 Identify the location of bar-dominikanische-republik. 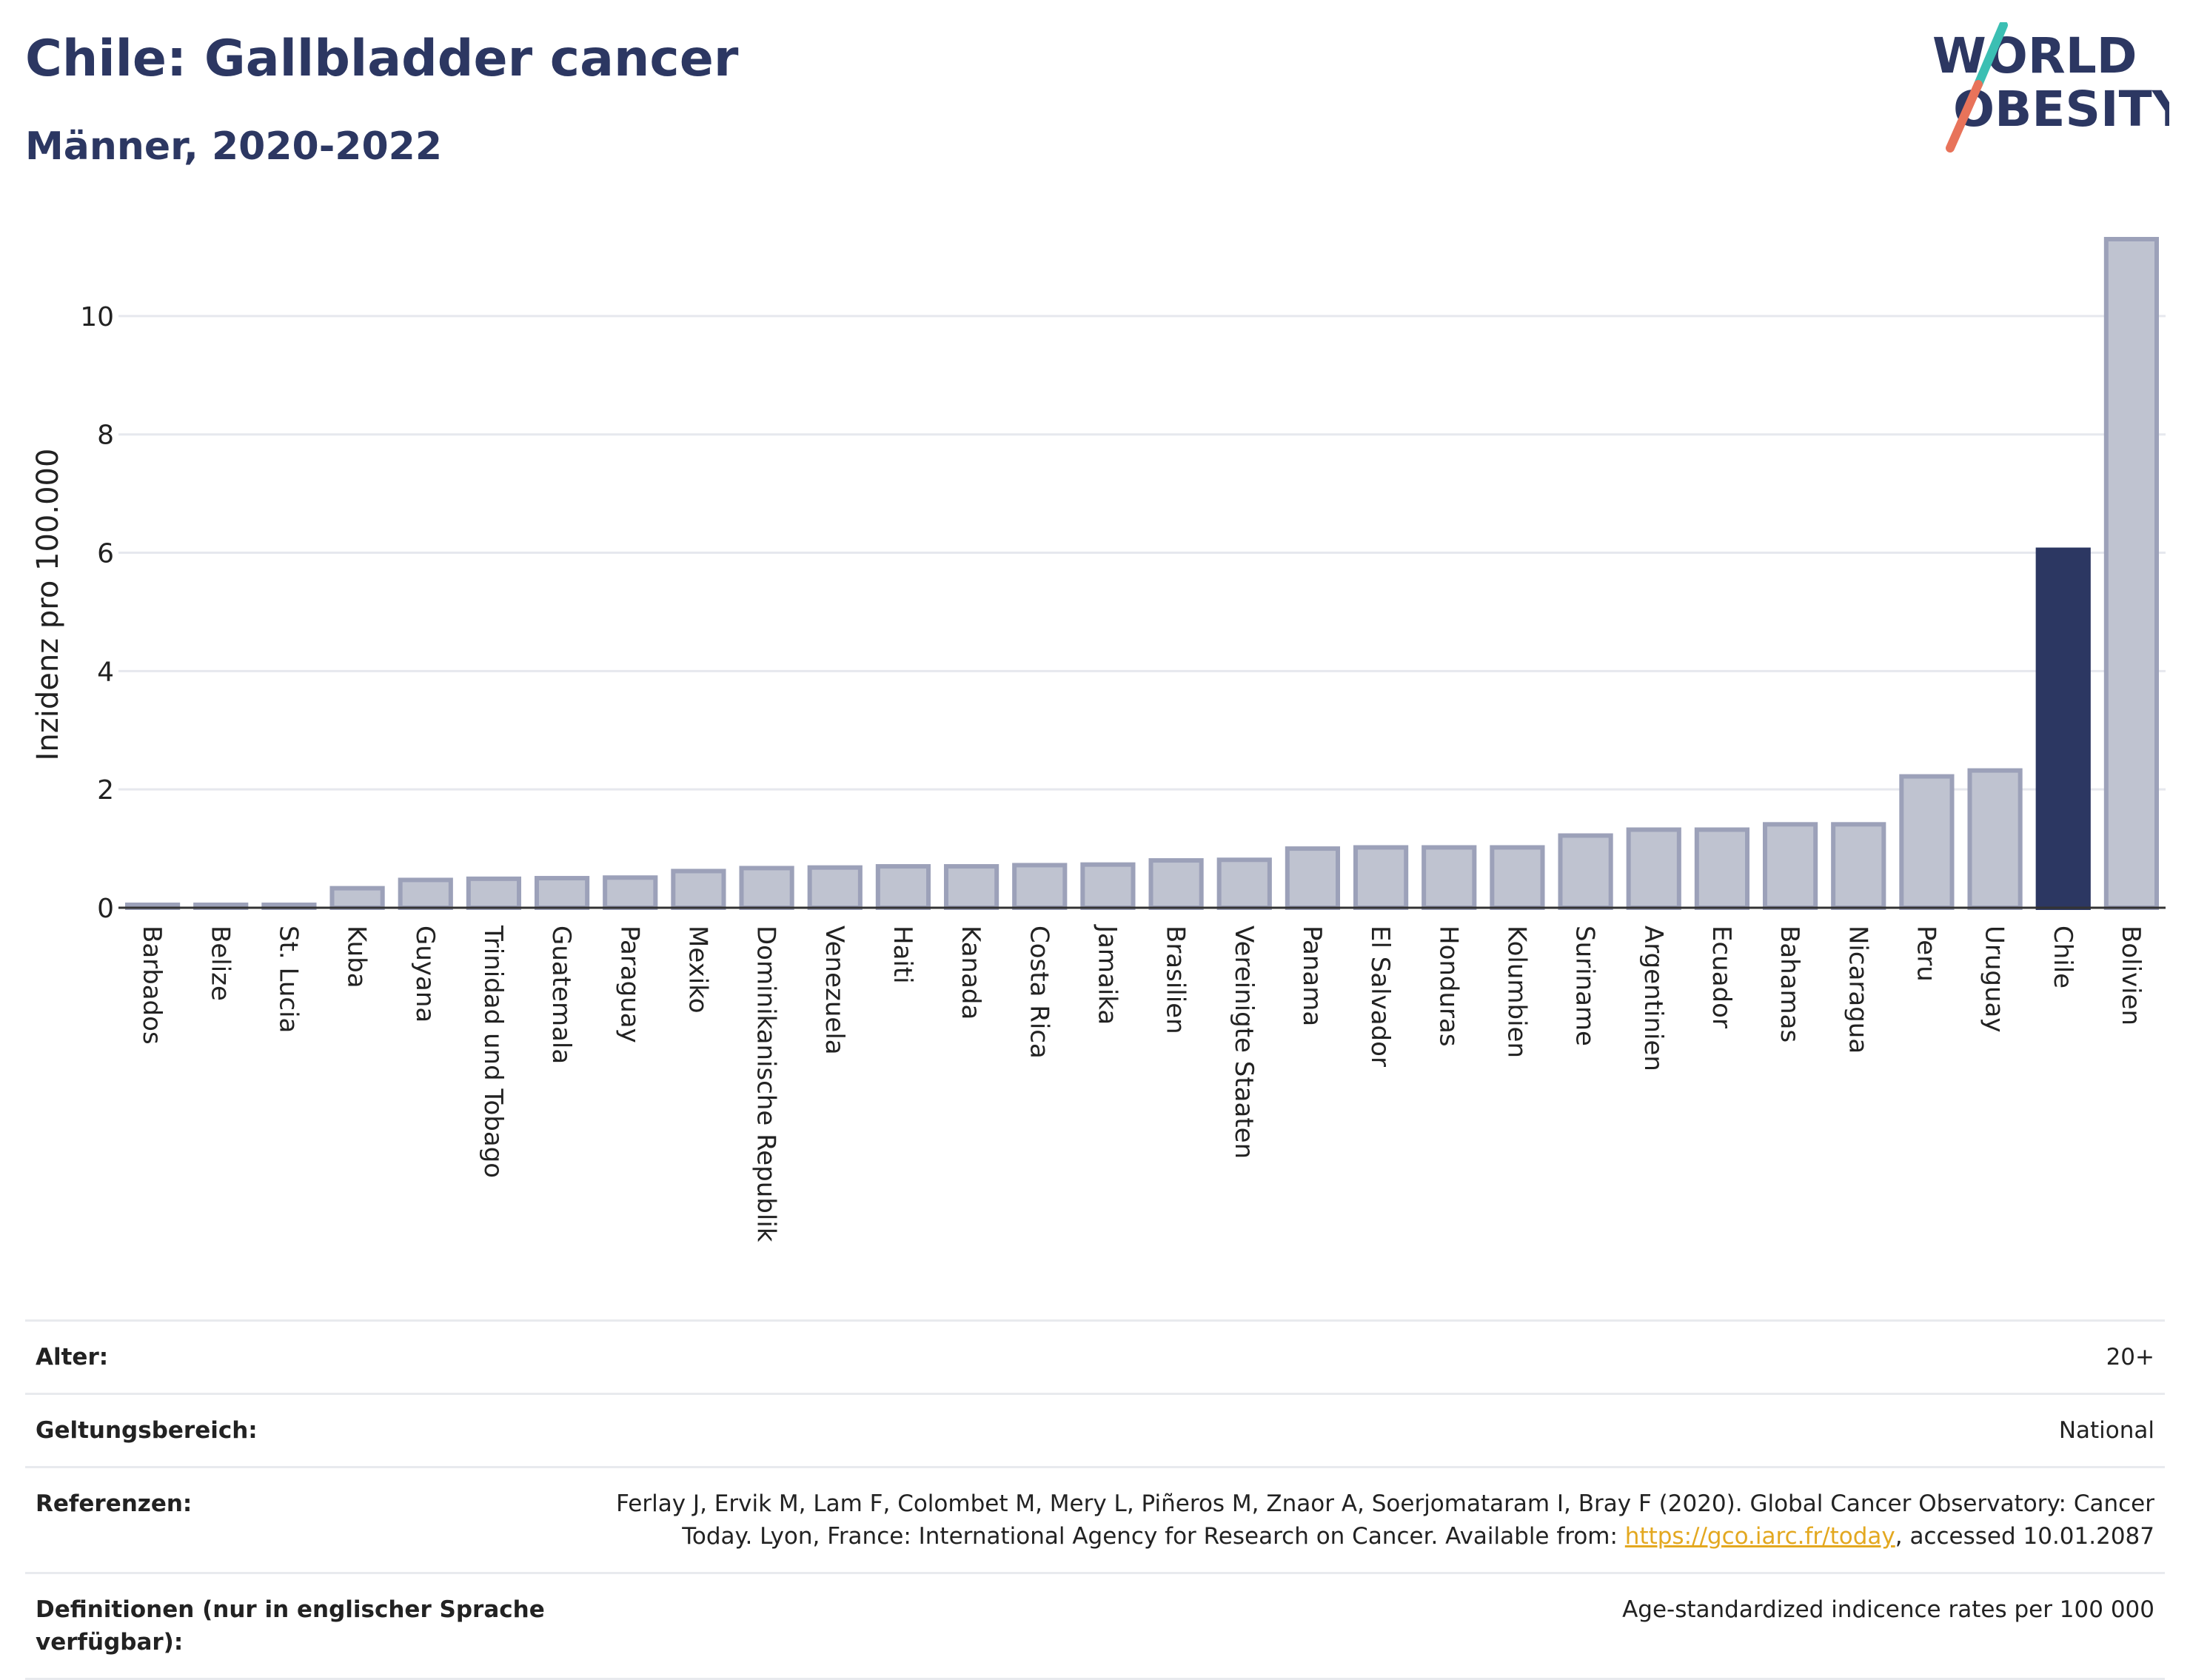
(766, 888).